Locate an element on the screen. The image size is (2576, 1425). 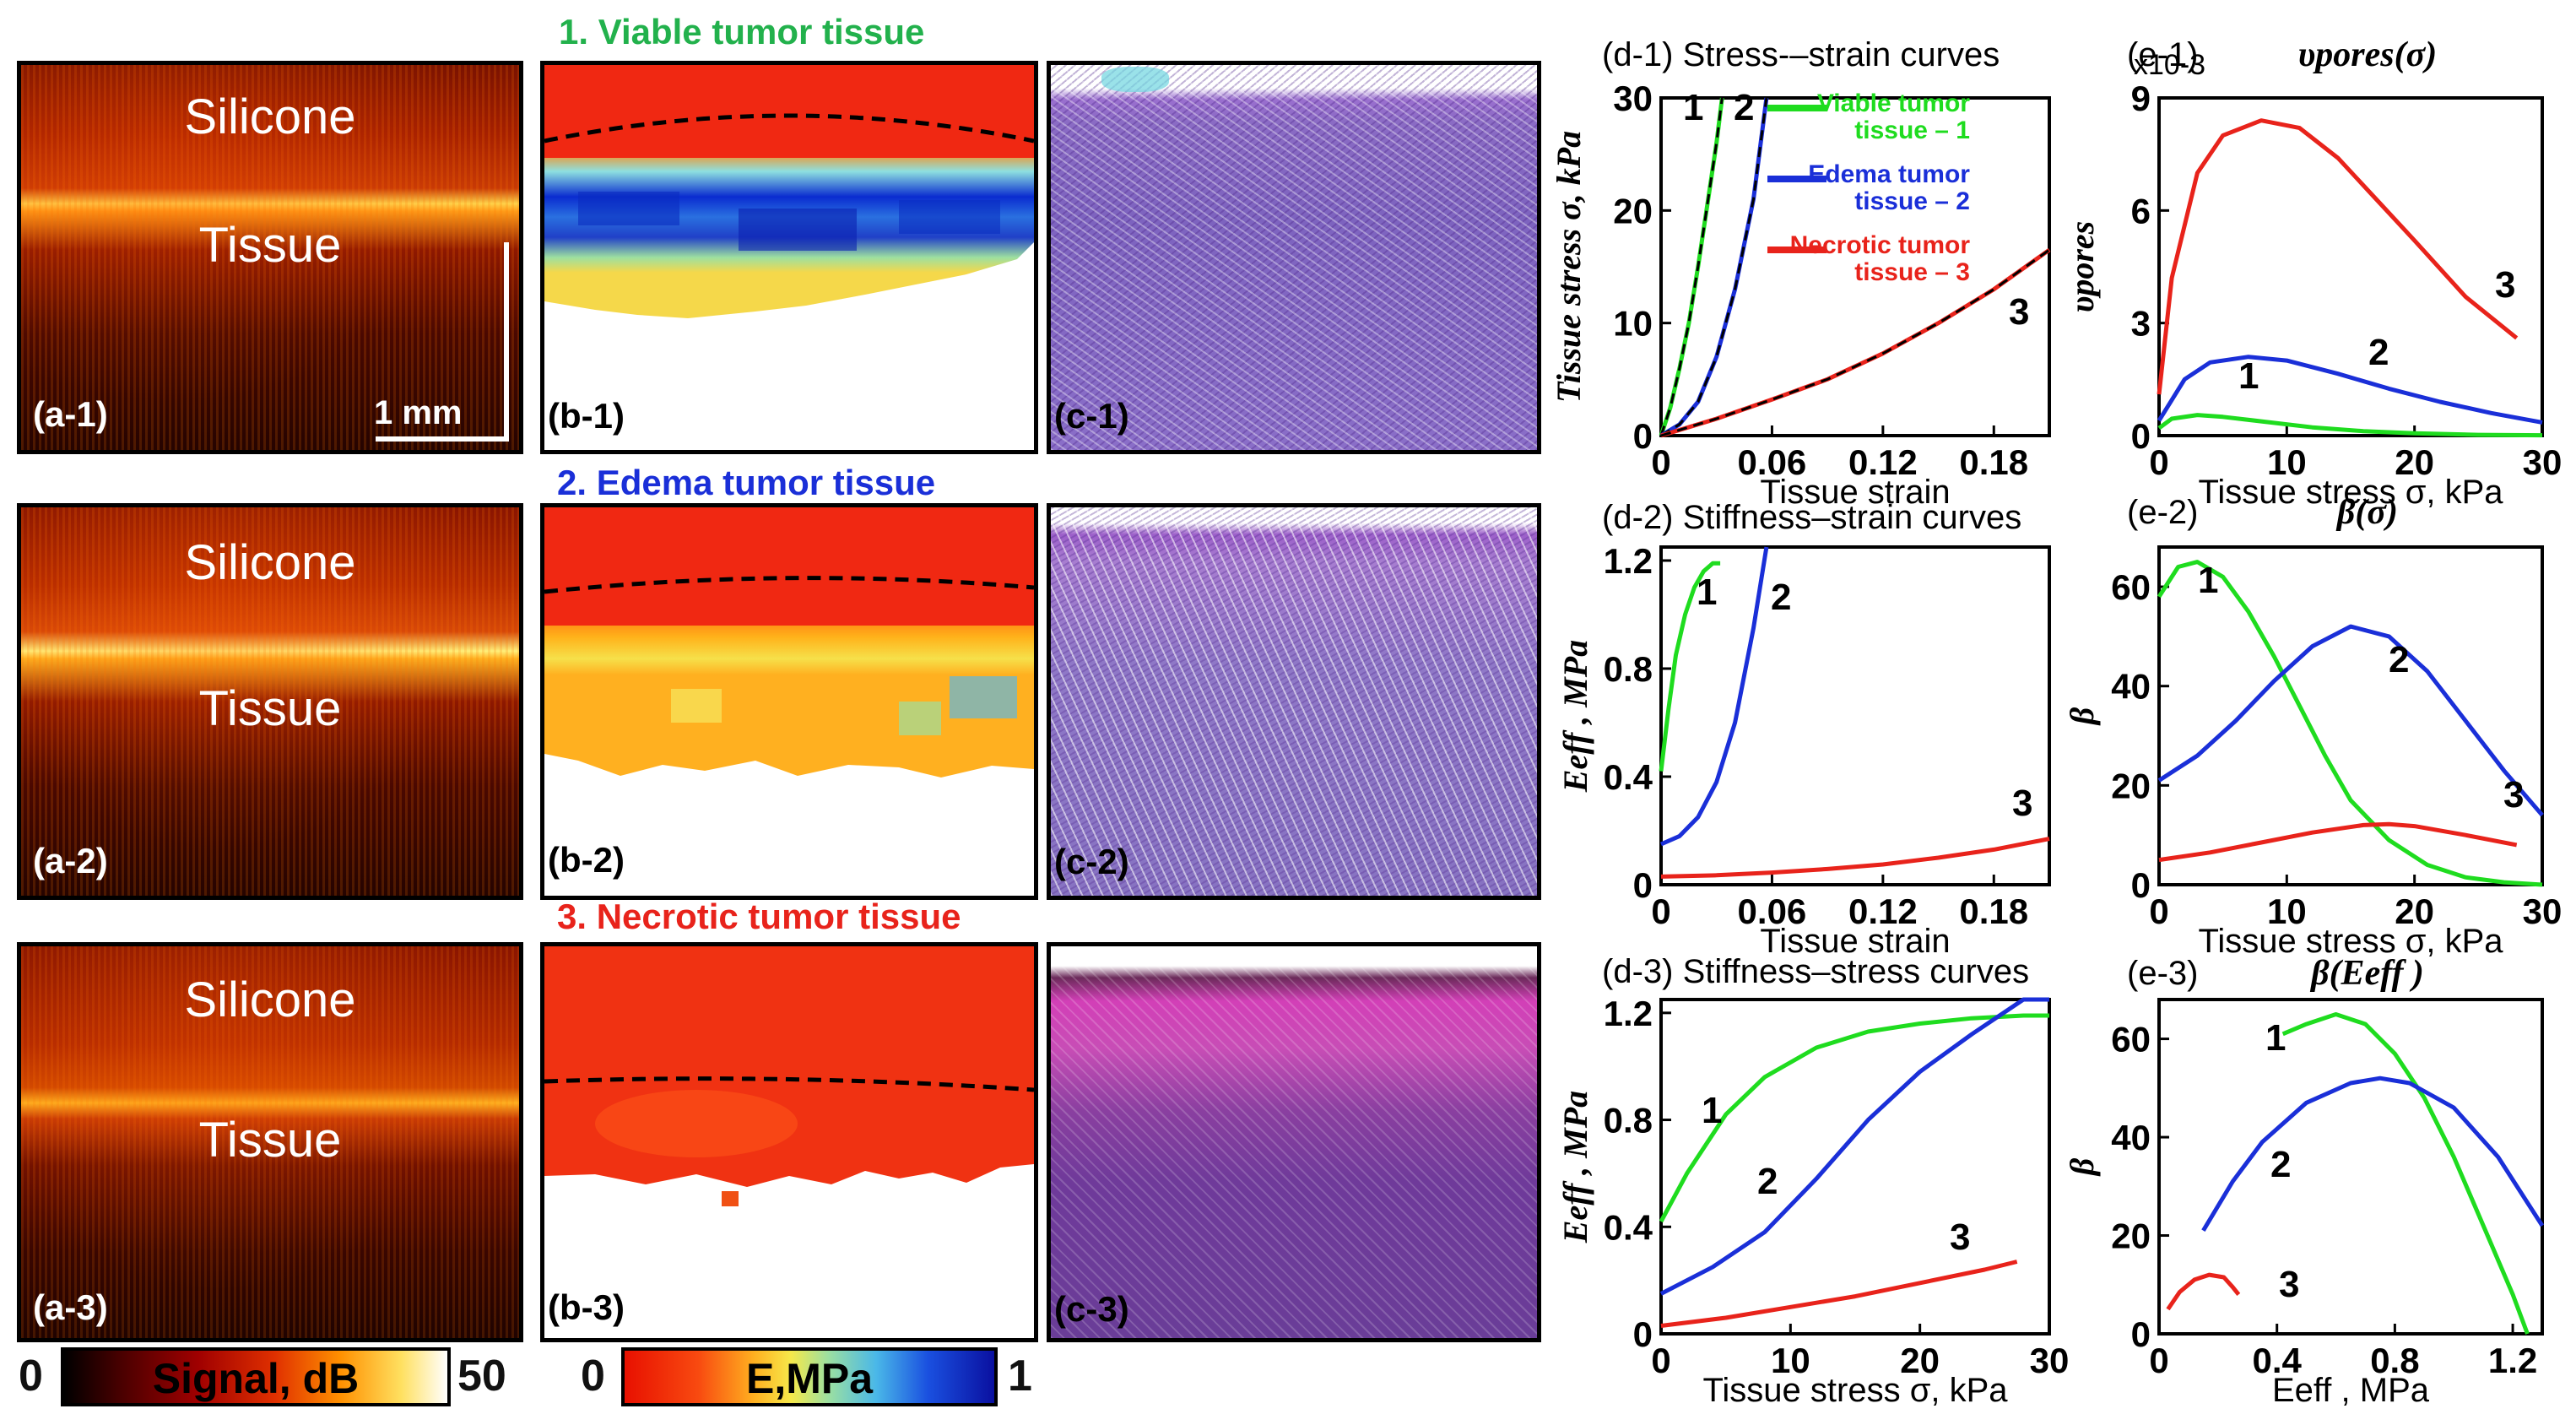
y-tick-label: 30 is located at coordinates (1633, 98).